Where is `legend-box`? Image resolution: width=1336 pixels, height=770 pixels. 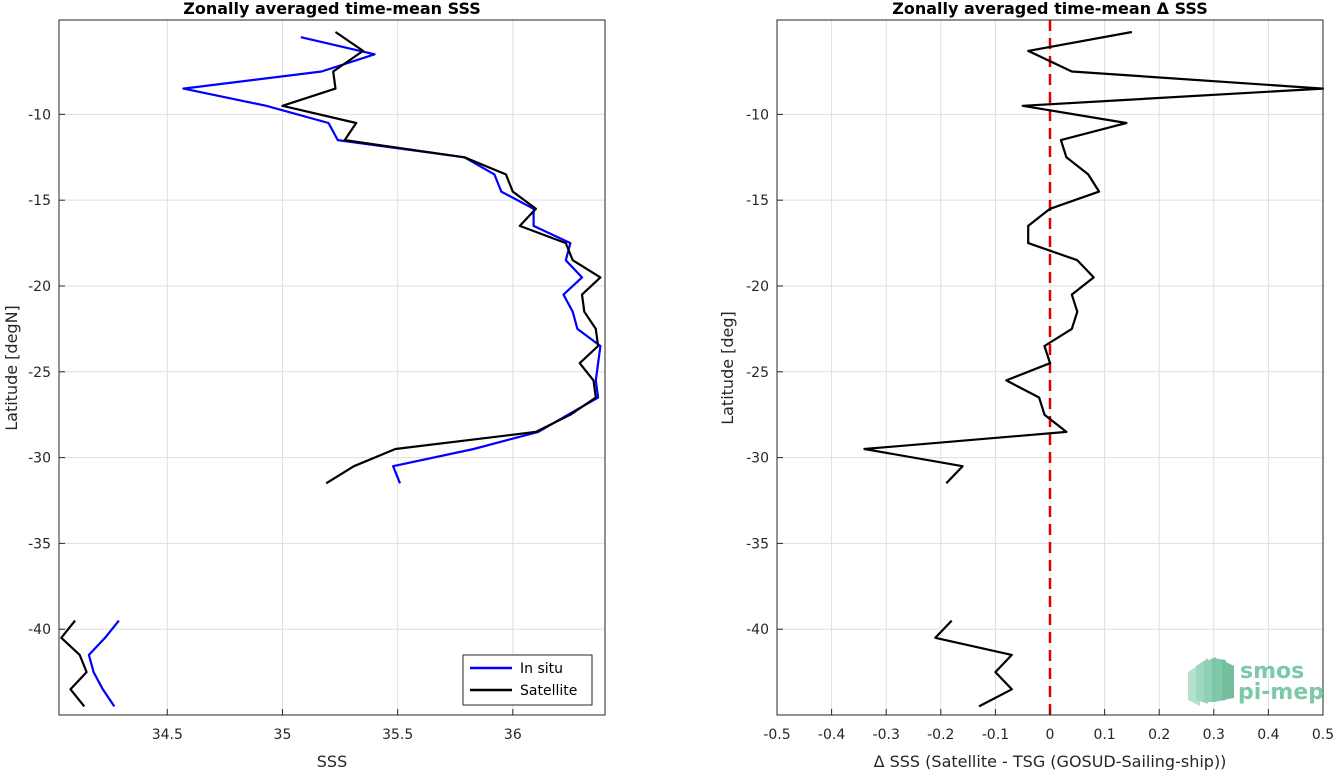
legend-box is located at coordinates (527, 680).